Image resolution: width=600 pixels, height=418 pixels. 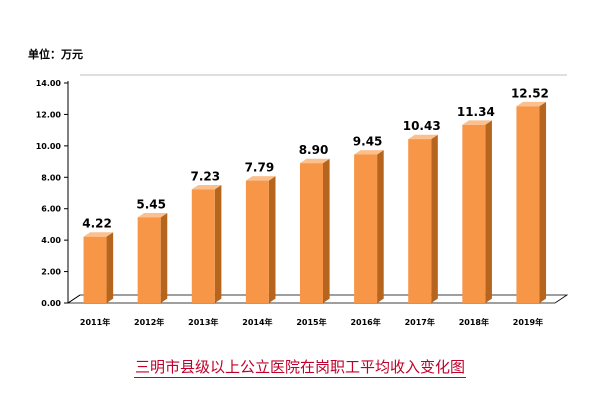 What do you see at coordinates (149, 322) in the screenshot?
I see `x-tick-label: 2012年` at bounding box center [149, 322].